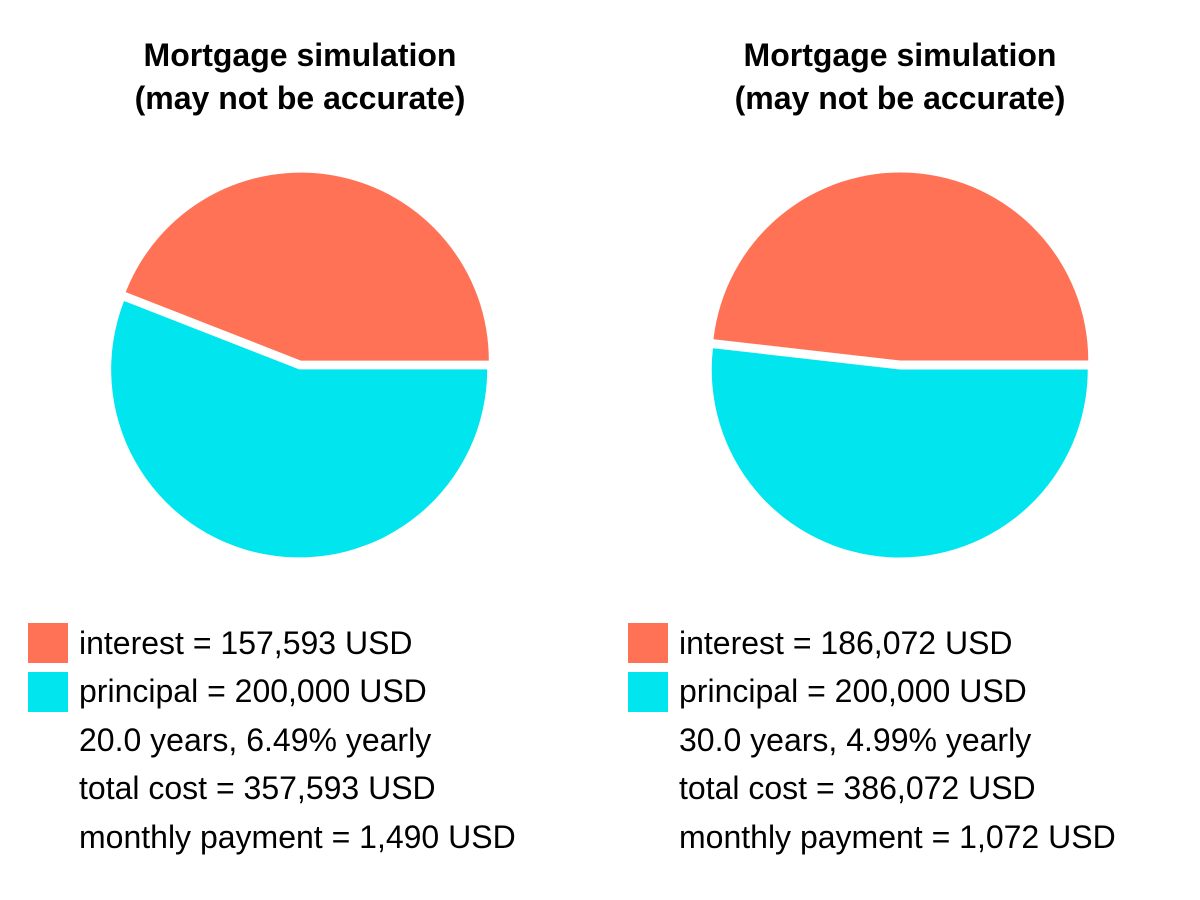 This screenshot has width=1200, height=900. I want to click on legend-row-interest: interest = 157,593 USD, so click(272, 643).